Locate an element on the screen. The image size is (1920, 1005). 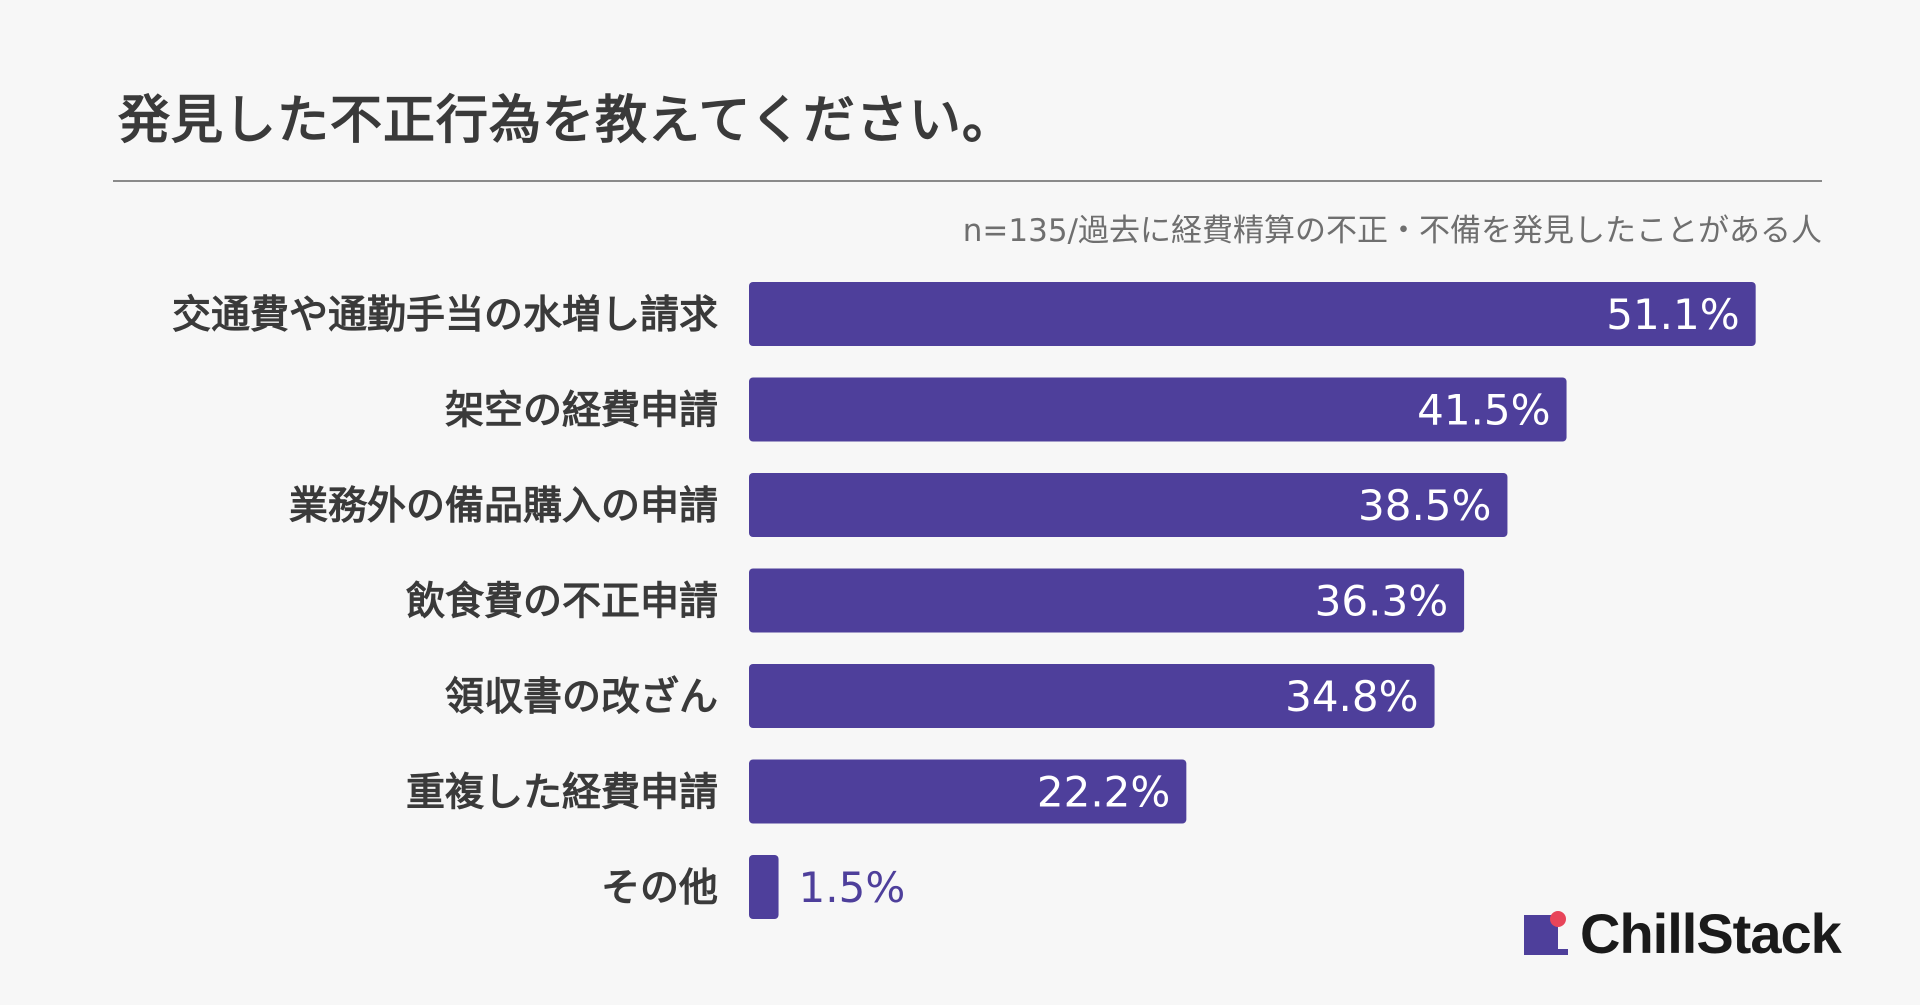
value-label: 51.1% is located at coordinates (1672, 314).